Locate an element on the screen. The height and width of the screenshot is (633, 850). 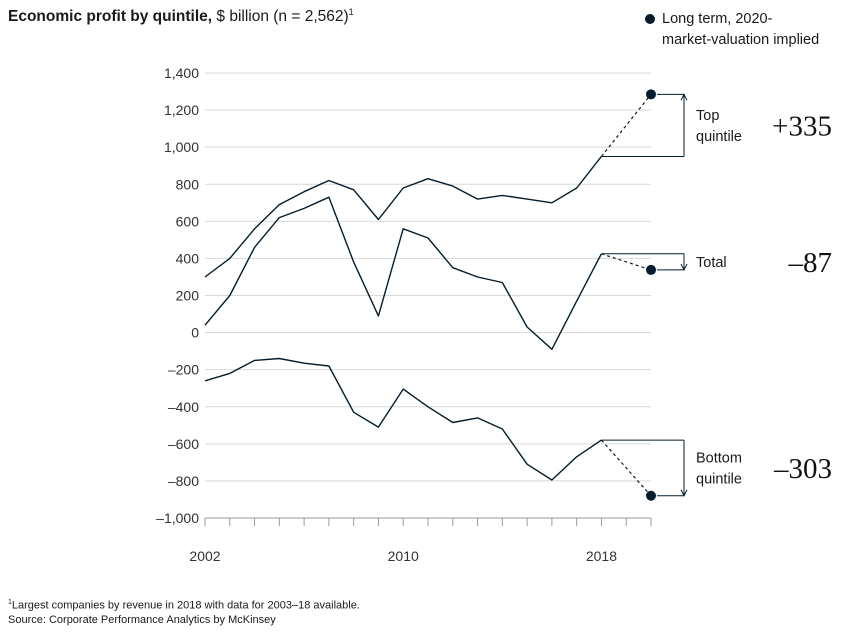
y-tick-label: –600 is located at coordinates (183, 444).